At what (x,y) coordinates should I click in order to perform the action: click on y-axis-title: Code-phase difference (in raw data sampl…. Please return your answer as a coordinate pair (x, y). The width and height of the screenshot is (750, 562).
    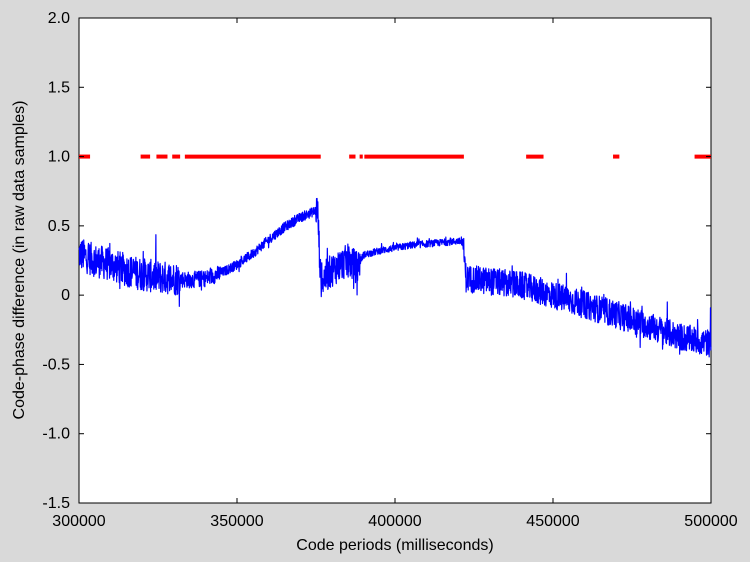
    Looking at the image, I should click on (19, 260).